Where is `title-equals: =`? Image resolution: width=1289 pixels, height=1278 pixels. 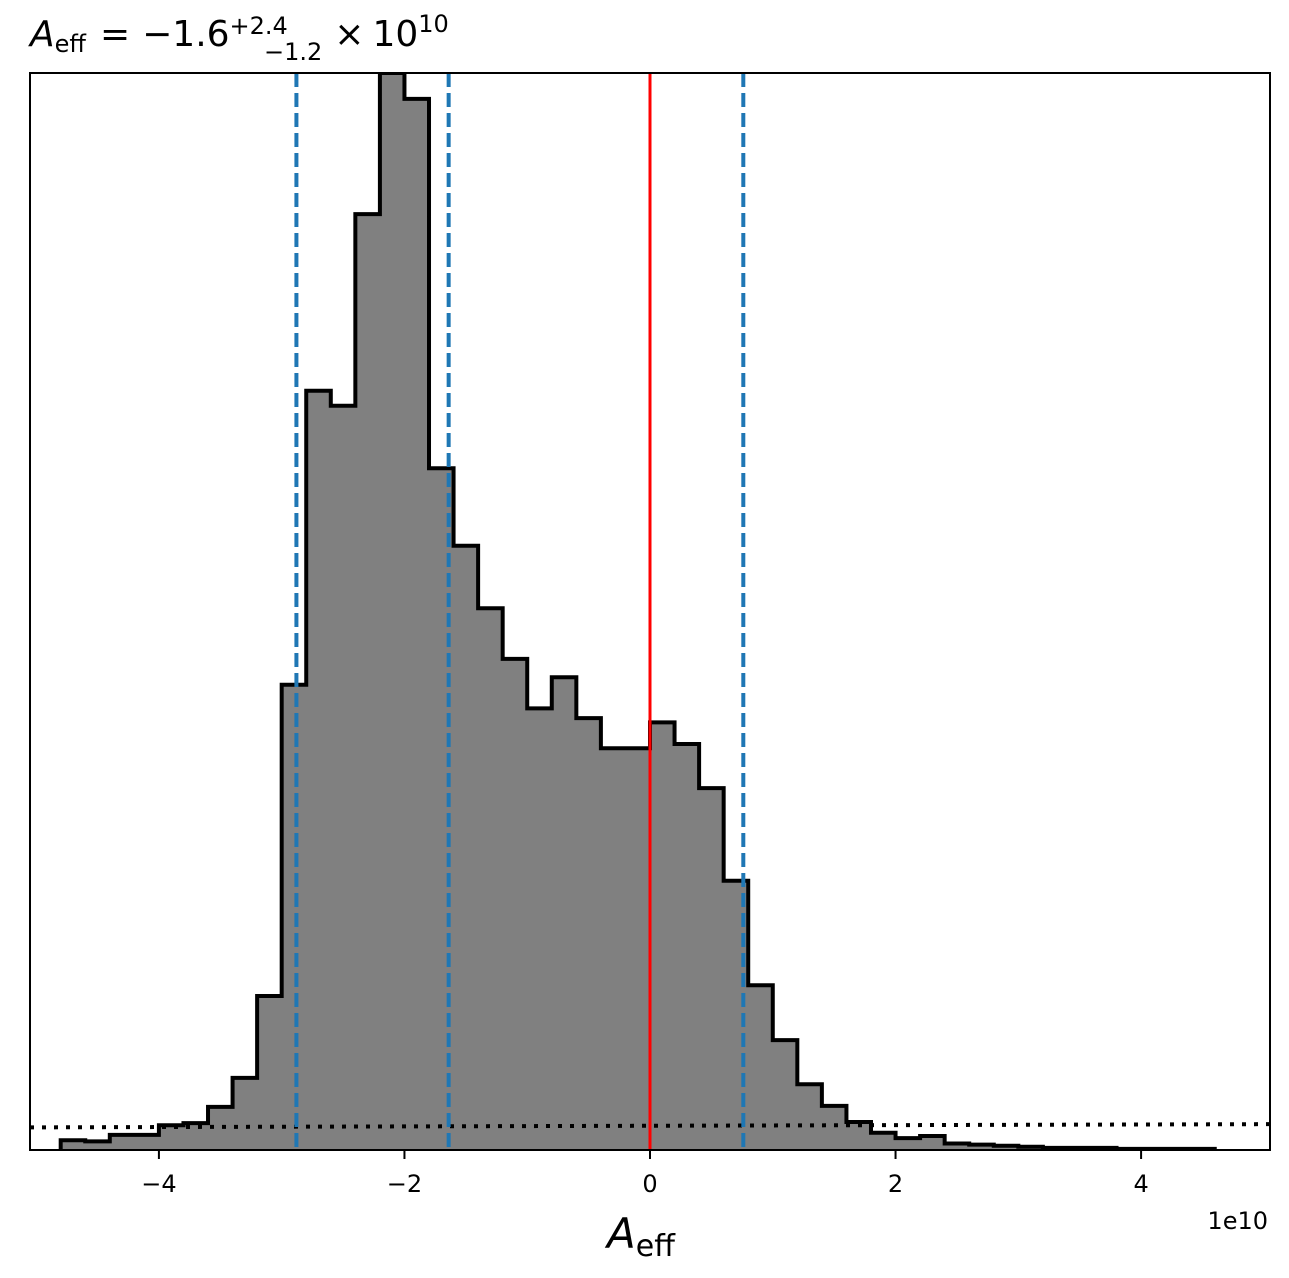 title-equals: = is located at coordinates (115, 34).